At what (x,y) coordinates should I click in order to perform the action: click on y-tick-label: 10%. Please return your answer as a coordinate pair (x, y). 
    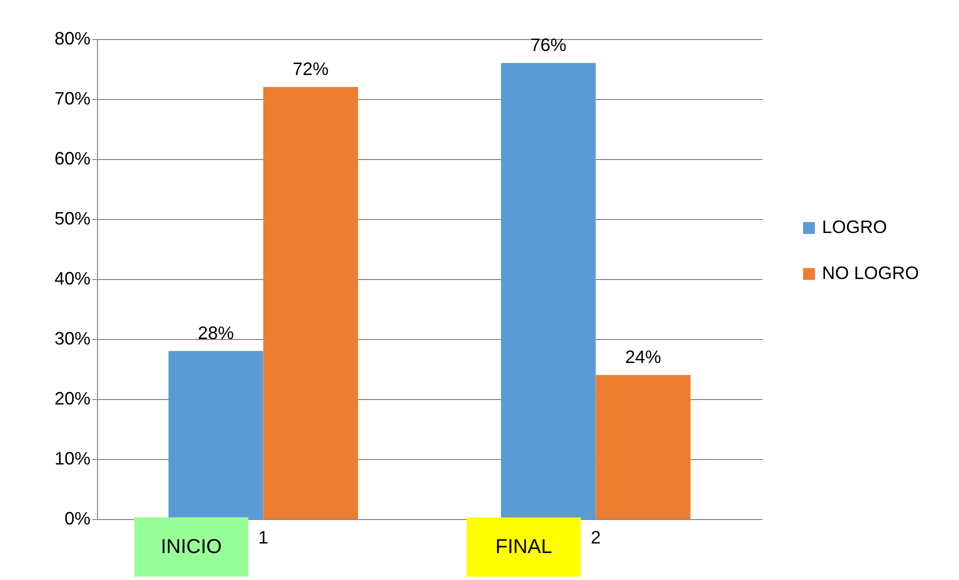
    Looking at the image, I should click on (72, 458).